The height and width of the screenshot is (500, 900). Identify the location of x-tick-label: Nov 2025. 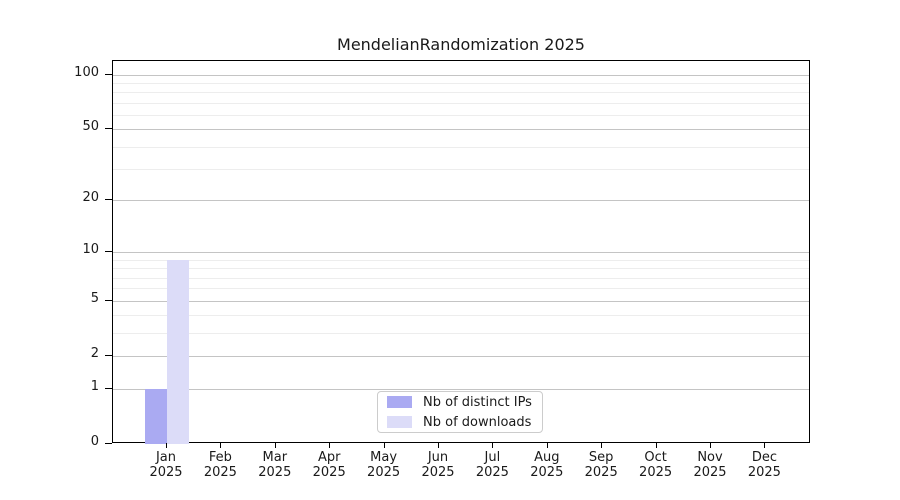
(710, 465).